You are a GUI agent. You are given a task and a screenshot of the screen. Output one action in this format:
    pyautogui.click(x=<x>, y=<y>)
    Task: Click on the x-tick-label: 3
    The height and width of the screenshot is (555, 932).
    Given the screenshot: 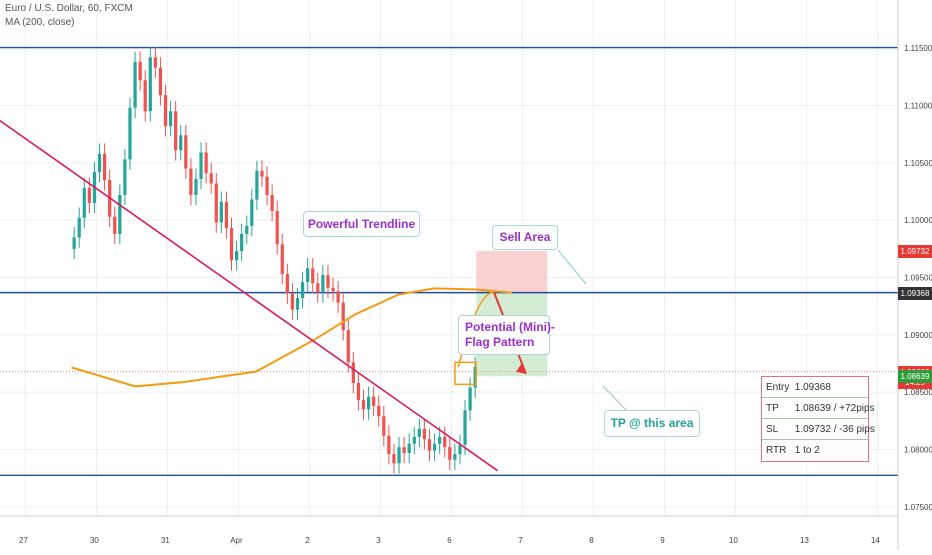 What is the action you would take?
    pyautogui.click(x=378, y=540)
    